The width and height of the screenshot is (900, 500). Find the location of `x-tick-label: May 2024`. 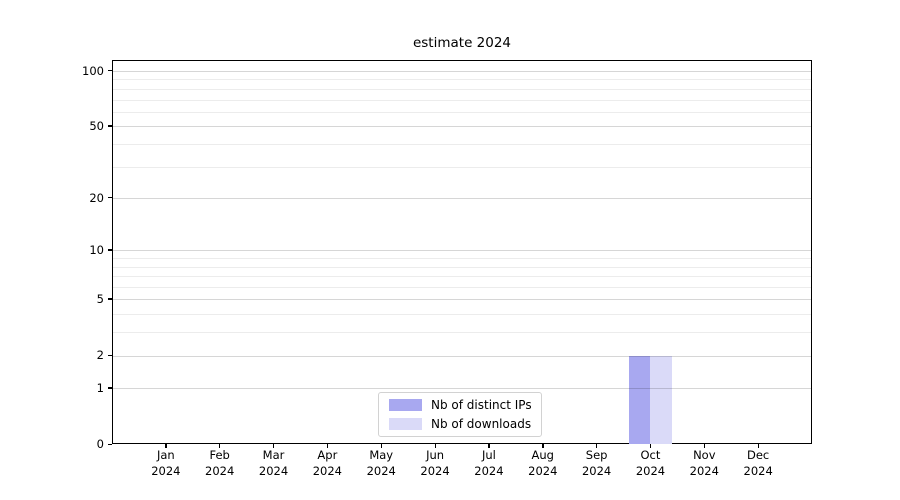

x-tick-label: May 2024 is located at coordinates (381, 463).